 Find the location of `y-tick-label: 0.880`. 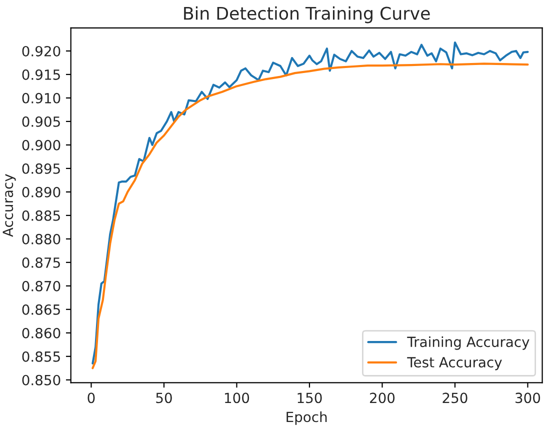

y-tick-label: 0.880 is located at coordinates (41, 239).